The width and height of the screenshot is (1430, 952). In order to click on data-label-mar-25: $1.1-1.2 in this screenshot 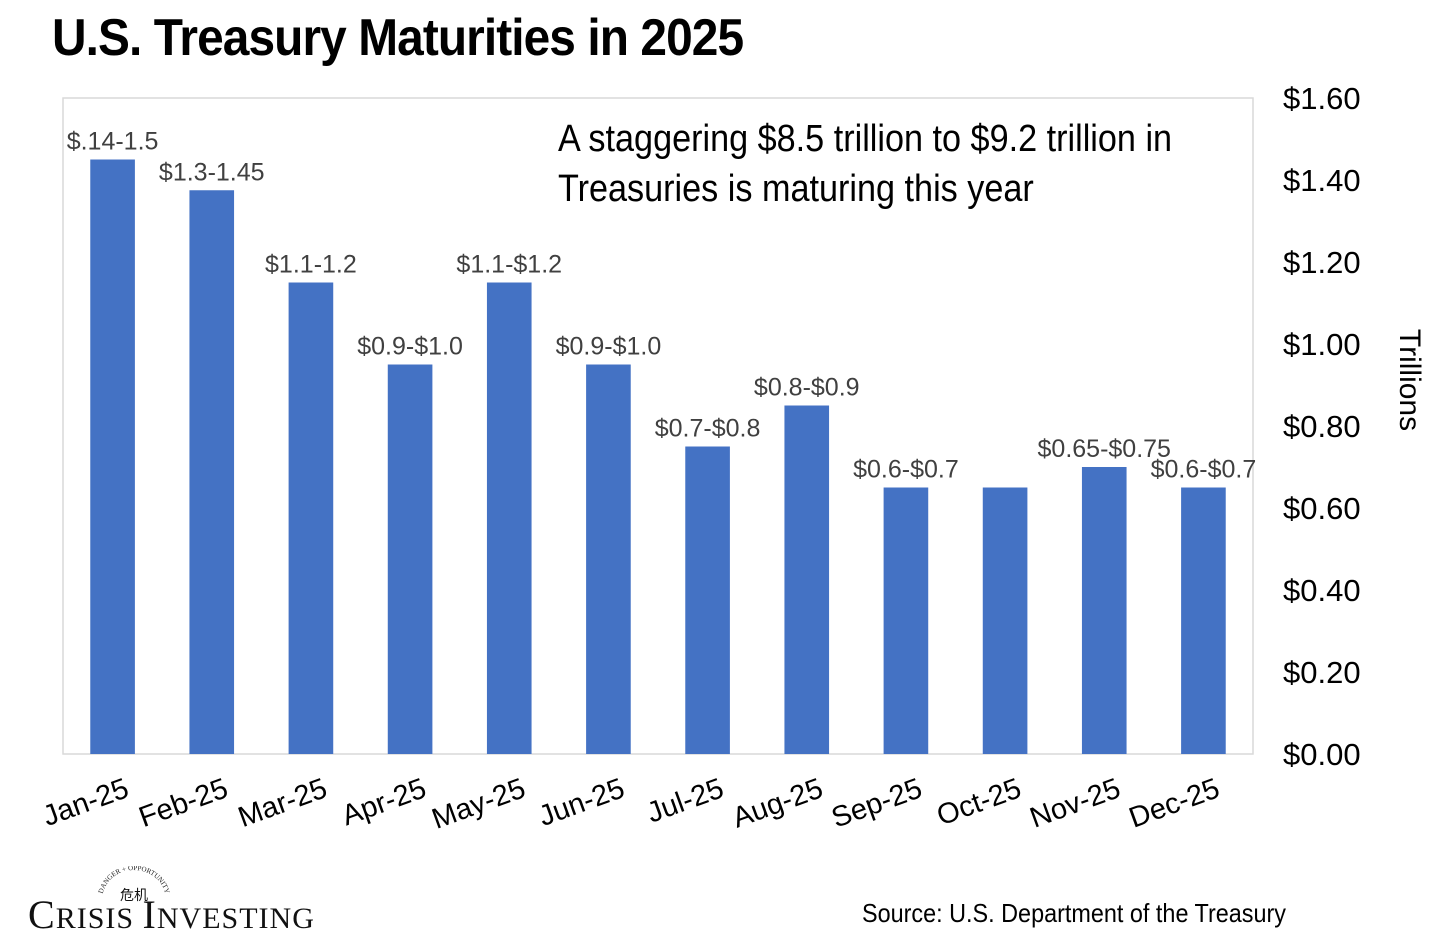, I will do `click(311, 265)`.